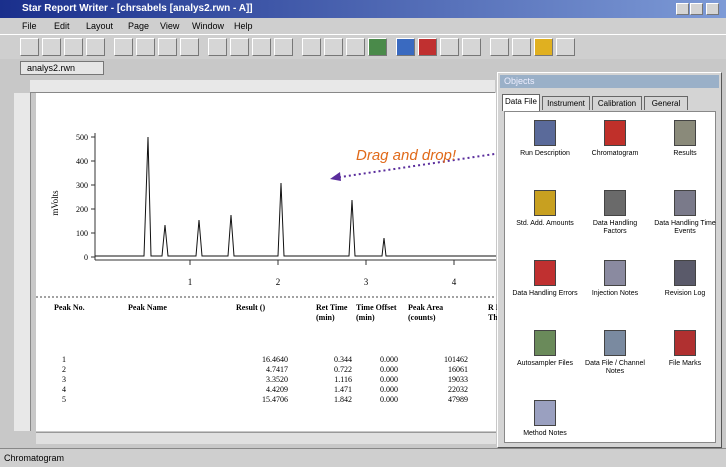  What do you see at coordinates (545, 153) in the screenshot?
I see `object-label: Run Description` at bounding box center [545, 153].